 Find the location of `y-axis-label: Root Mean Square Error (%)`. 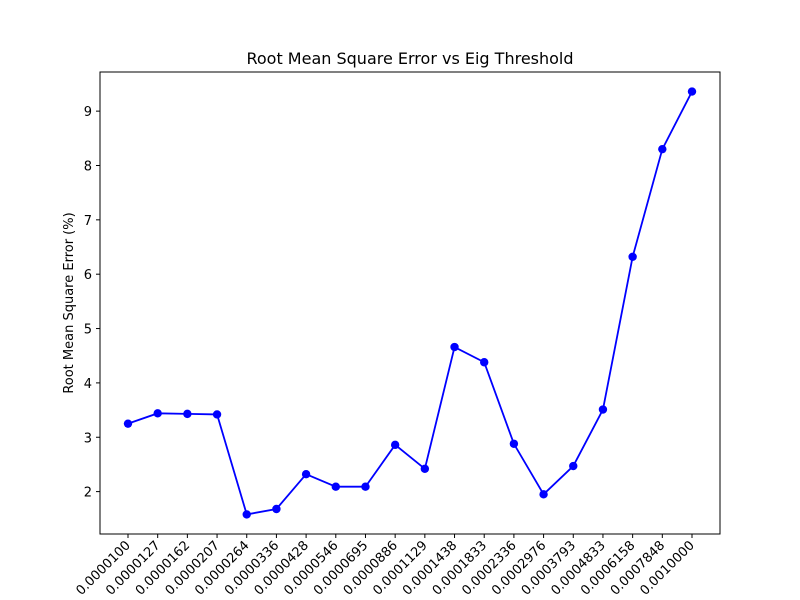

y-axis-label: Root Mean Square Error (%) is located at coordinates (69, 302).